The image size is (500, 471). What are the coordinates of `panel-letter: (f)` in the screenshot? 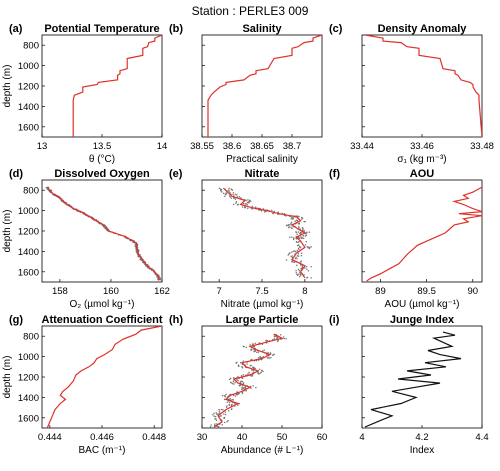 It's located at (334, 174).